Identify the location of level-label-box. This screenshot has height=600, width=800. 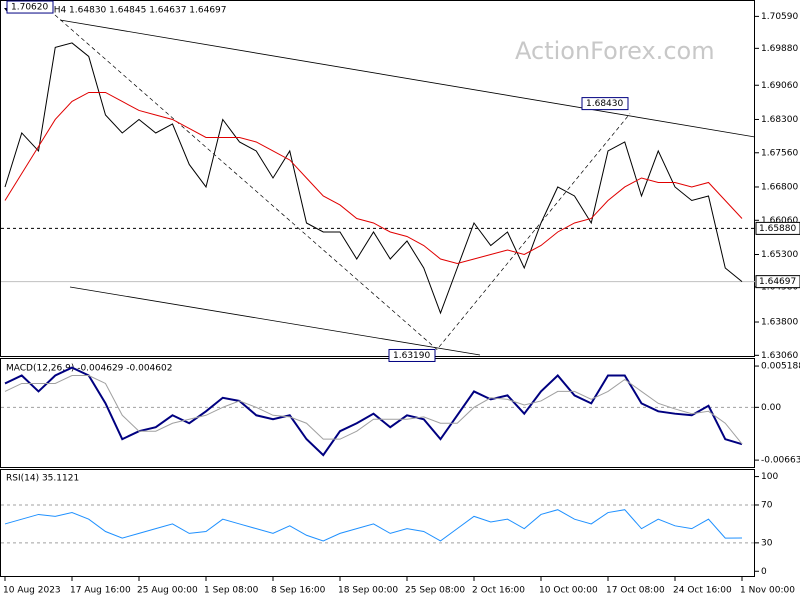
(777, 228).